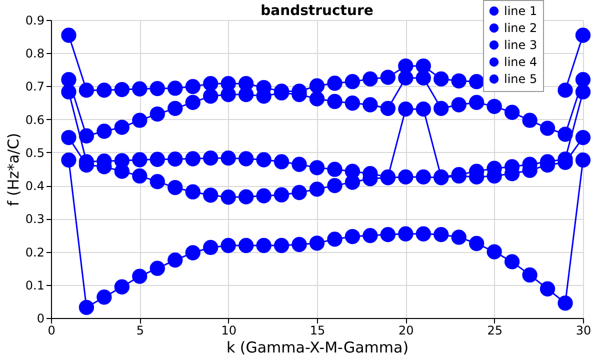 The width and height of the screenshot is (598, 360). I want to click on x-tick-label: 0, so click(52, 331).